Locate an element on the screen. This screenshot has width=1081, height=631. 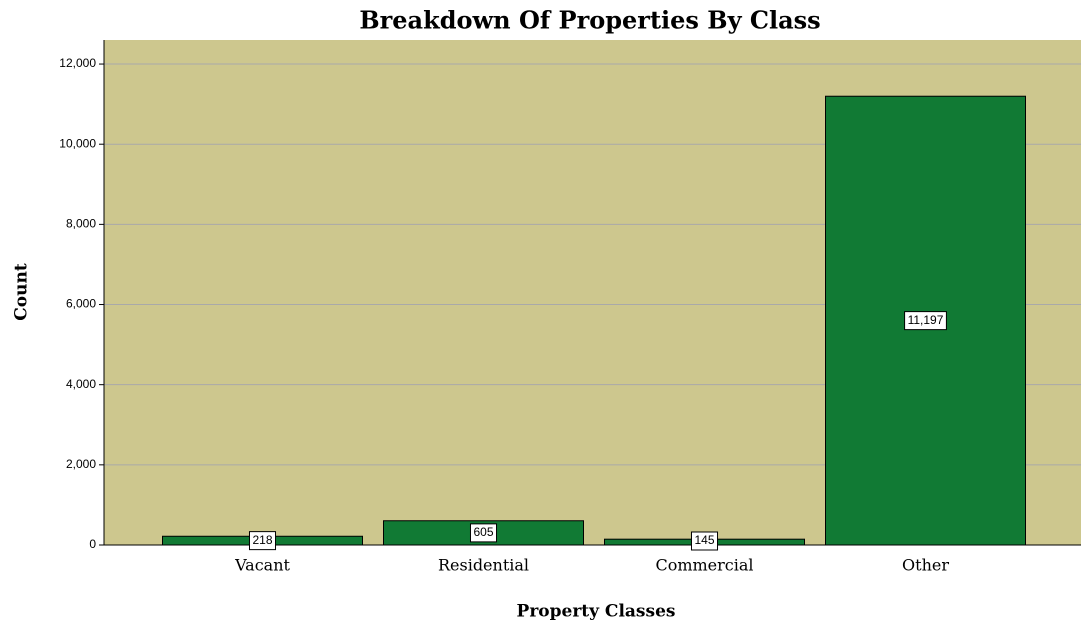
chart-title: Breakdown Of Properties By Class is located at coordinates (589, 20).